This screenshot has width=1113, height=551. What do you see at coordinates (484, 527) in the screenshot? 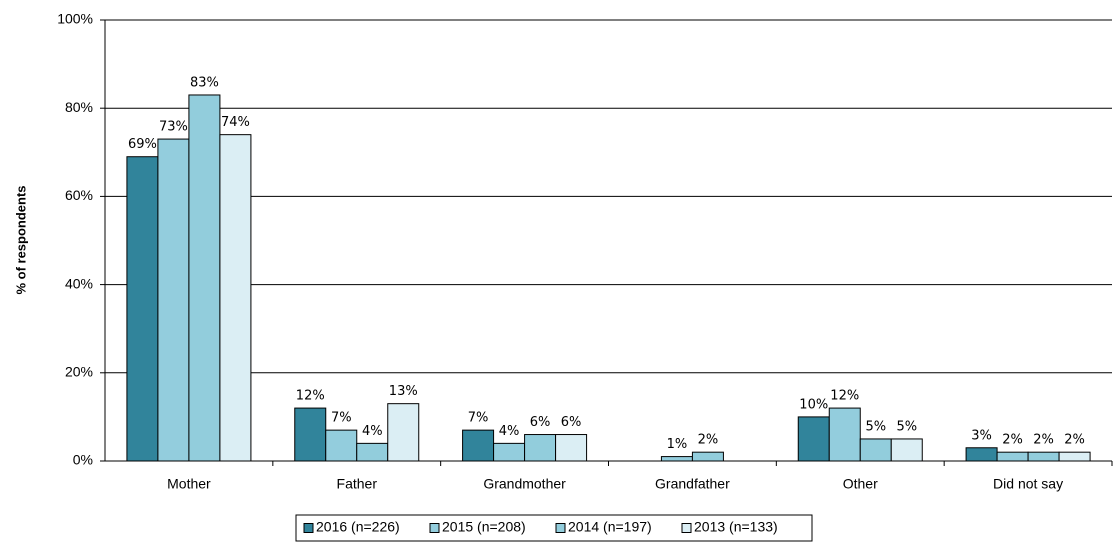
I see `legend-label: 2015 (n=208)` at bounding box center [484, 527].